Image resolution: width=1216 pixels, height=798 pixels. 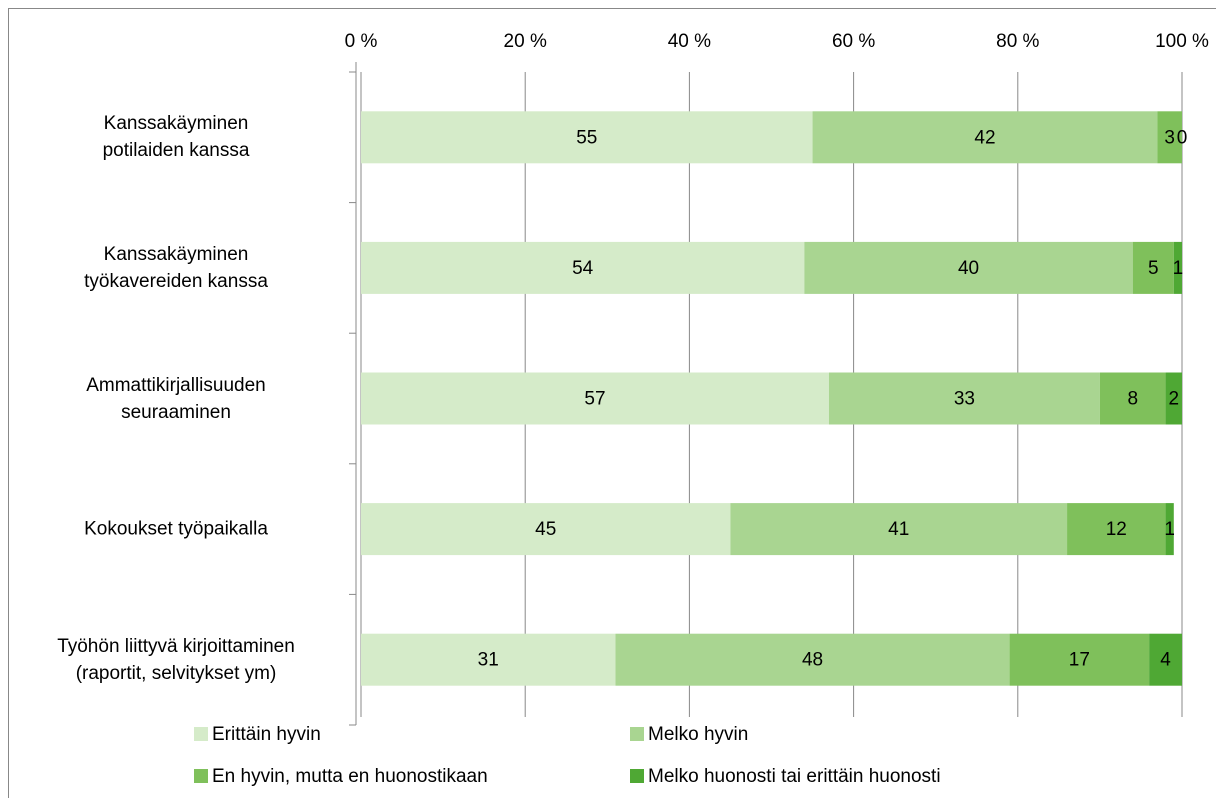 I want to click on data-label: 42, so click(x=984, y=137).